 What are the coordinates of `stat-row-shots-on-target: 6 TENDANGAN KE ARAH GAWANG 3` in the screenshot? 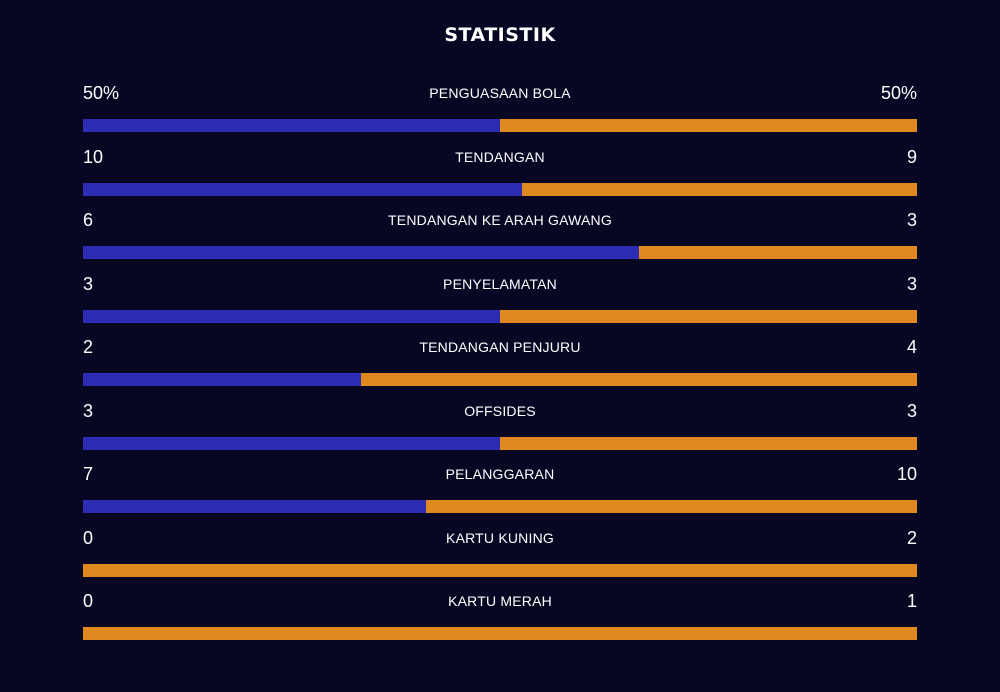 It's located at (500, 239).